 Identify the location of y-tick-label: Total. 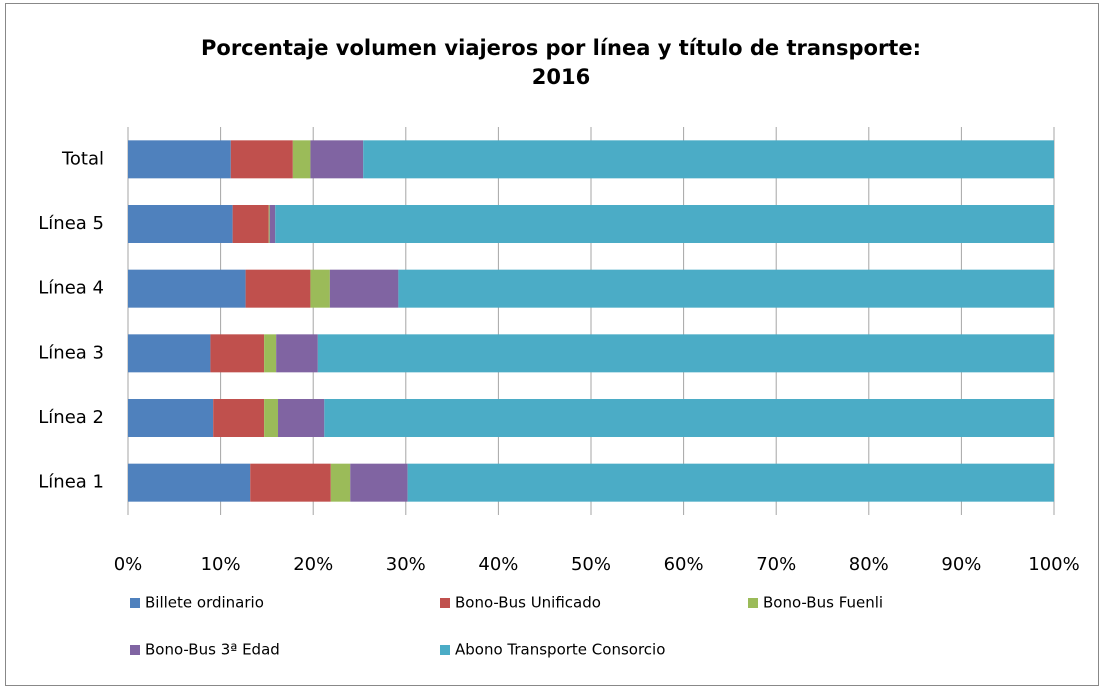
(82, 158).